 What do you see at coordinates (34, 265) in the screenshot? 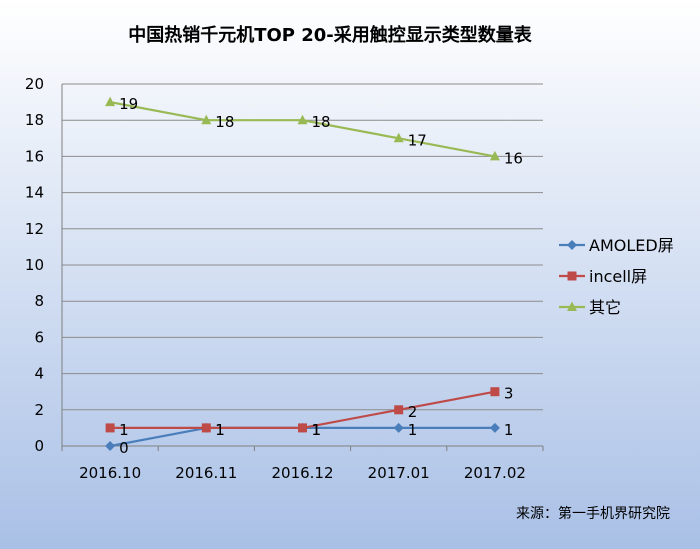
I see `y-tick-label: 10` at bounding box center [34, 265].